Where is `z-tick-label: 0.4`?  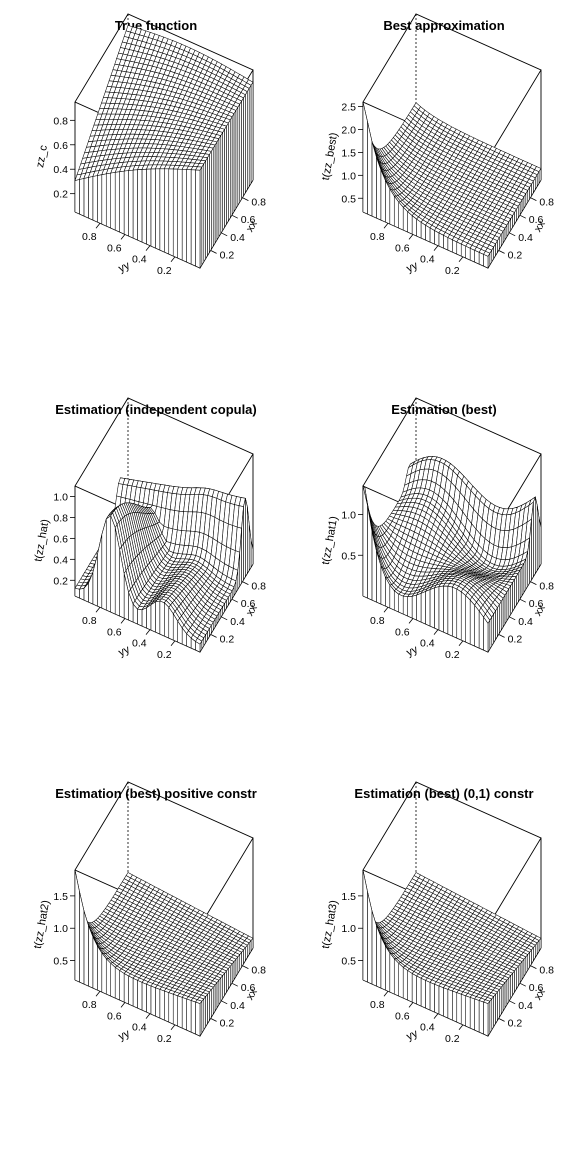 z-tick-label: 0.4 is located at coordinates (60, 560).